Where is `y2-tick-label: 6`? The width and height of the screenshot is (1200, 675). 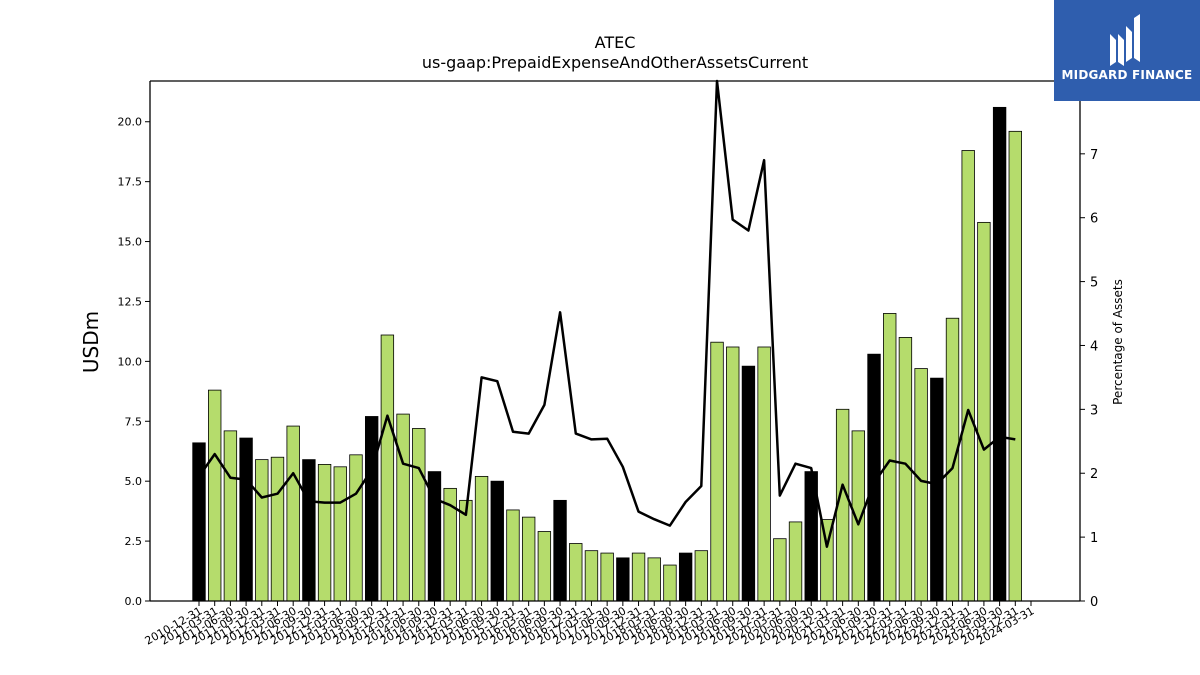
y2-tick-label: 6 is located at coordinates (1094, 219).